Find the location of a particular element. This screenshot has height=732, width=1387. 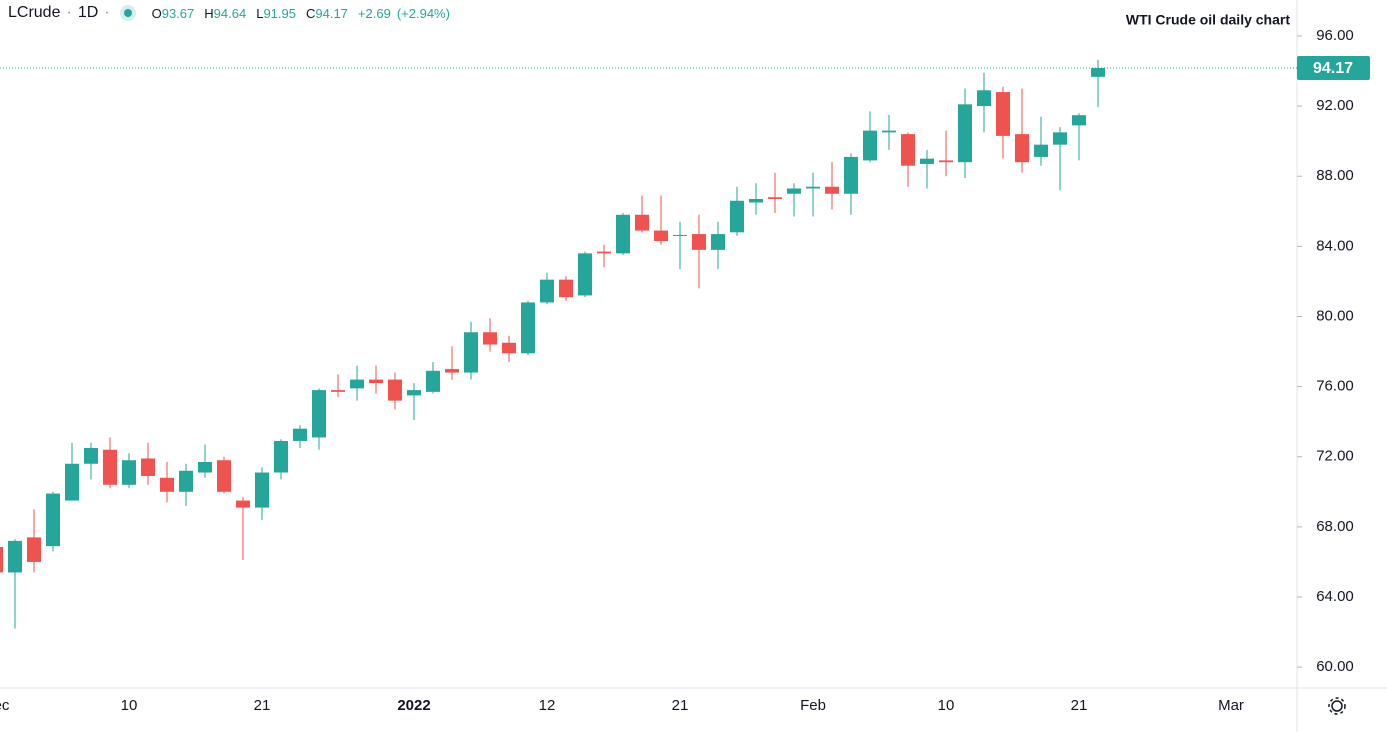

interval: 1D is located at coordinates (88, 12).